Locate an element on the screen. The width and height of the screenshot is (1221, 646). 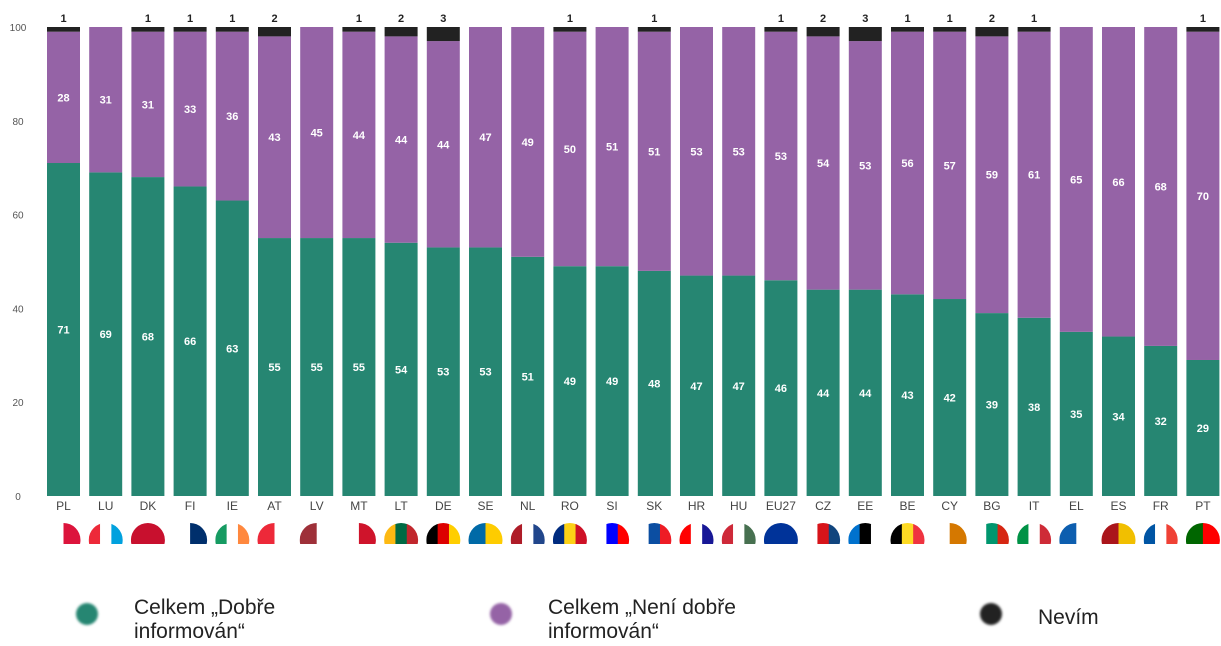
flag-cy-icon is located at coordinates (949, 533).